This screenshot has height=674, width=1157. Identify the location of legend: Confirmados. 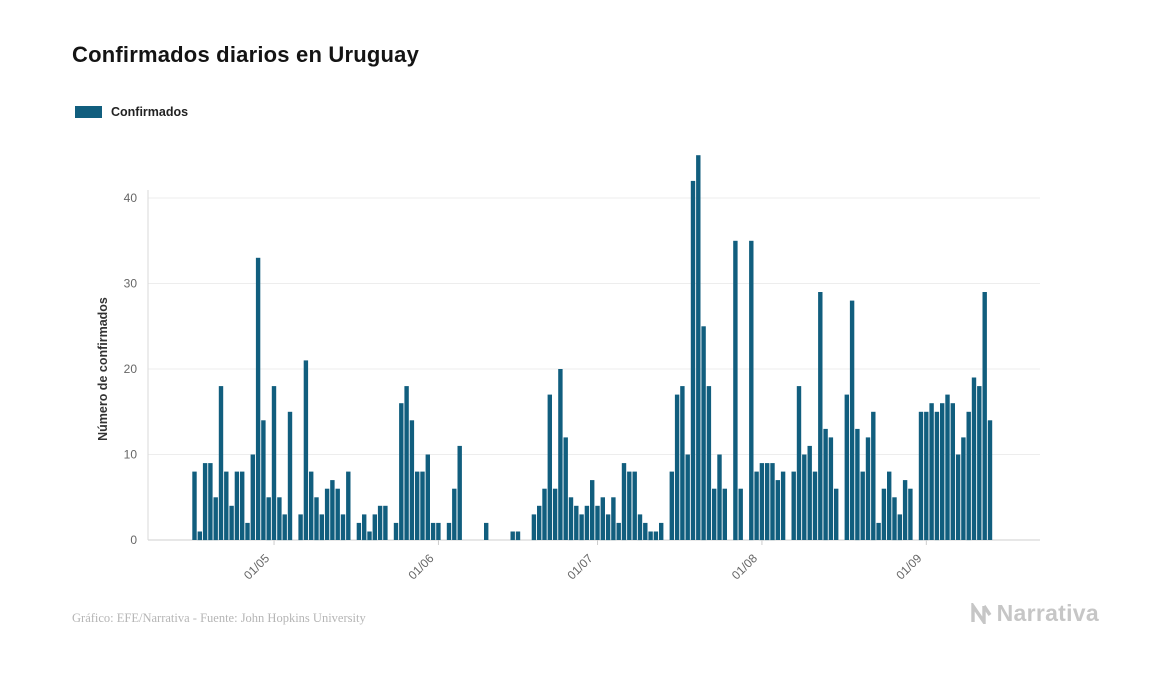
(131, 112).